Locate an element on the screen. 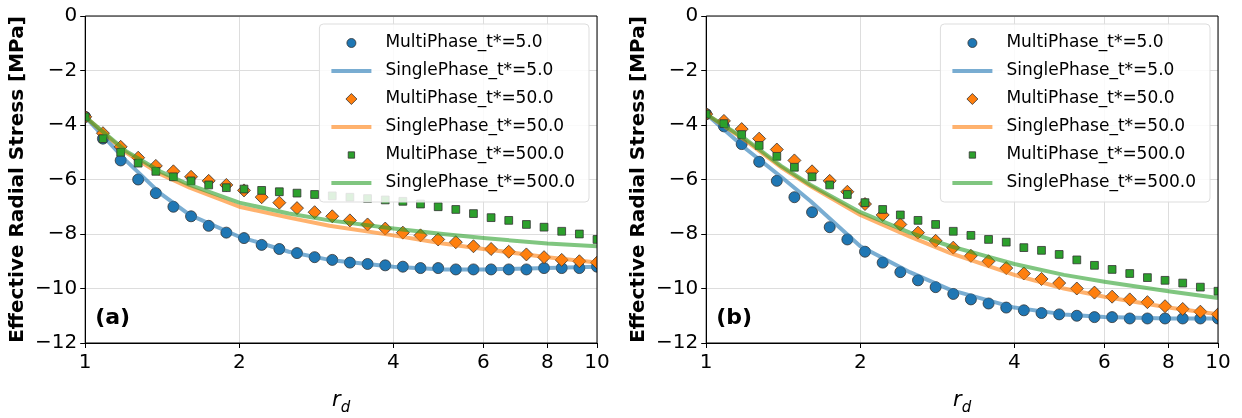 The image size is (1242, 418). annotation: (b) is located at coordinates (734, 316).